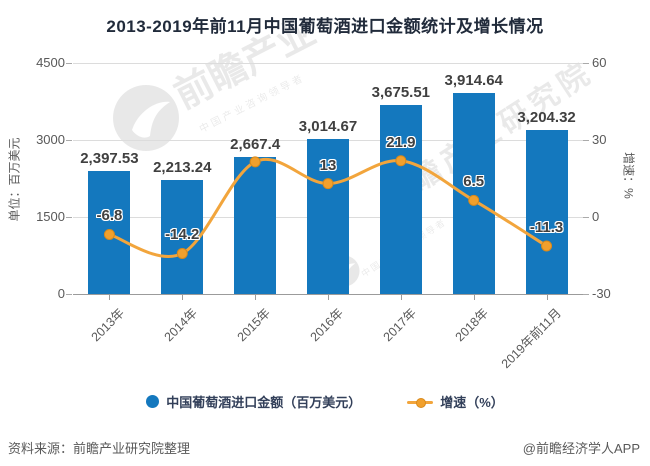  I want to click on growth-value-label: -11.3, so click(546, 227).